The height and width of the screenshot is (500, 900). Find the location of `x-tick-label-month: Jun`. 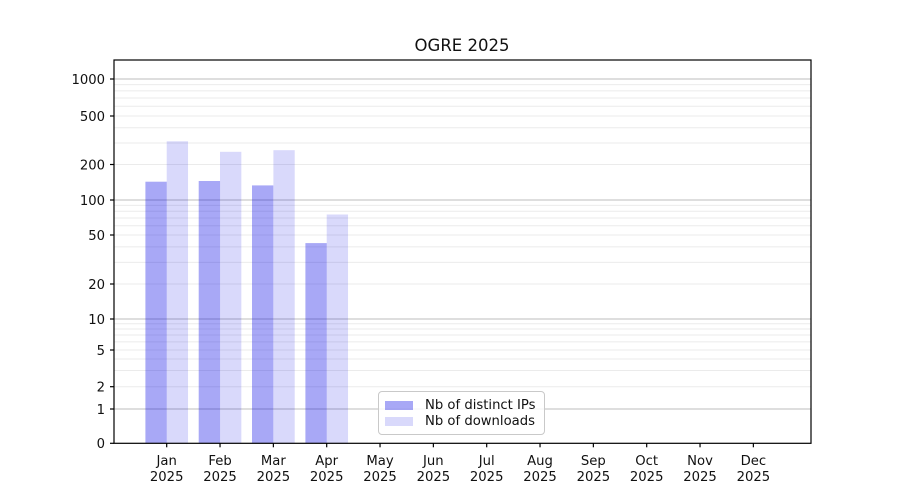

x-tick-label-month: Jun is located at coordinates (433, 461).